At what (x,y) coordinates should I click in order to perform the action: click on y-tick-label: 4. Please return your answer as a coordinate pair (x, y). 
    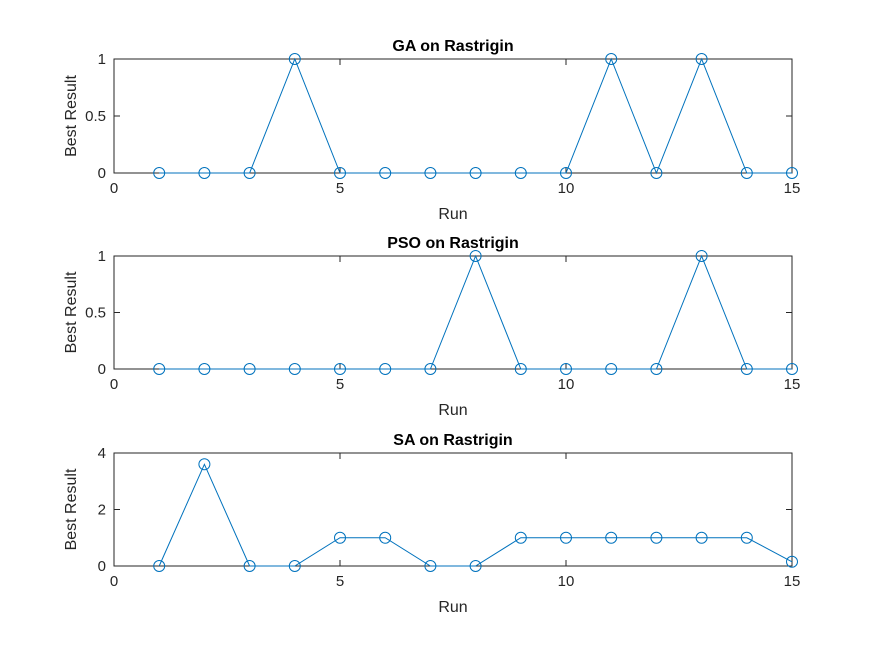
    Looking at the image, I should click on (102, 453).